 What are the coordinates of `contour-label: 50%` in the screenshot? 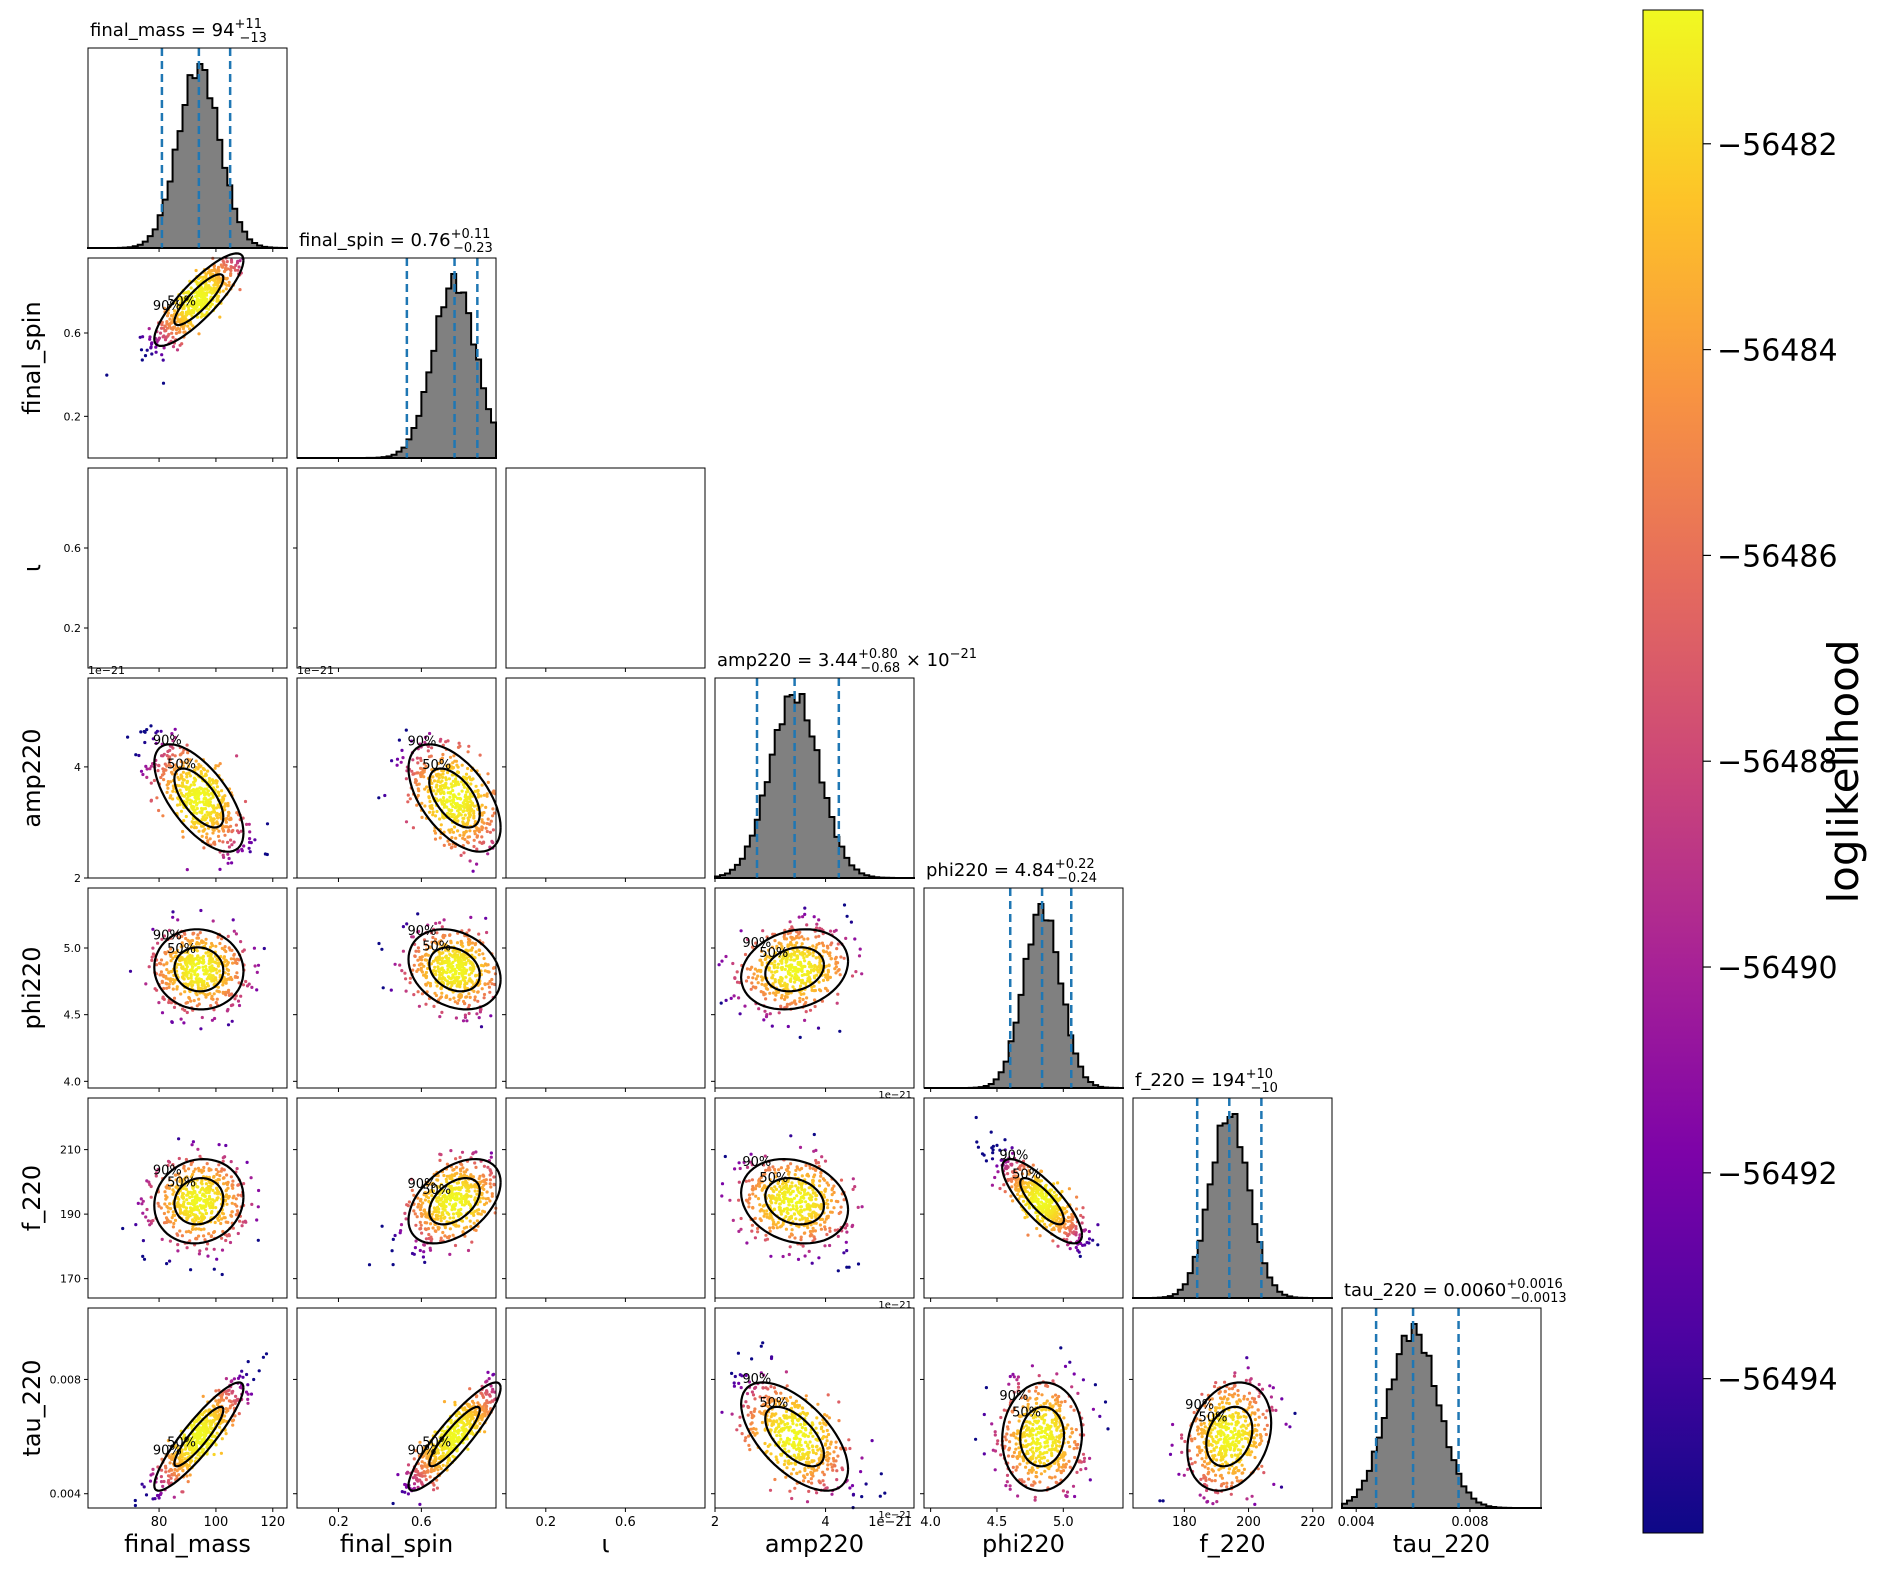 It's located at (436, 765).